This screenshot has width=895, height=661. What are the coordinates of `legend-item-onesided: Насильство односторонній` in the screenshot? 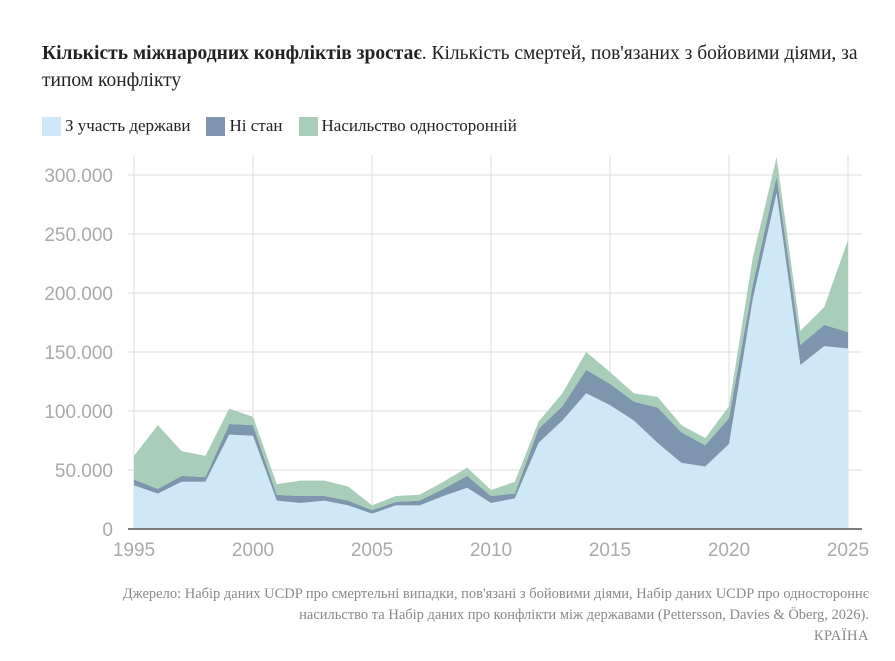 It's located at (407, 126).